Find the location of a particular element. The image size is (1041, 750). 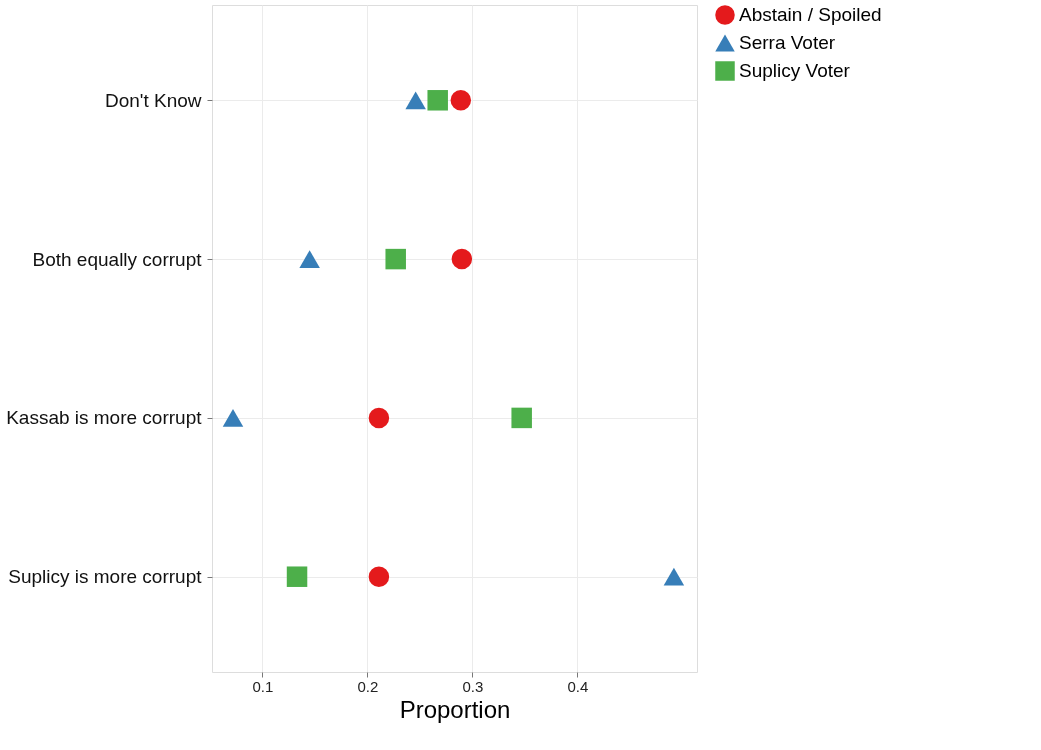

legend-label: Suplicy Voter is located at coordinates (795, 70).